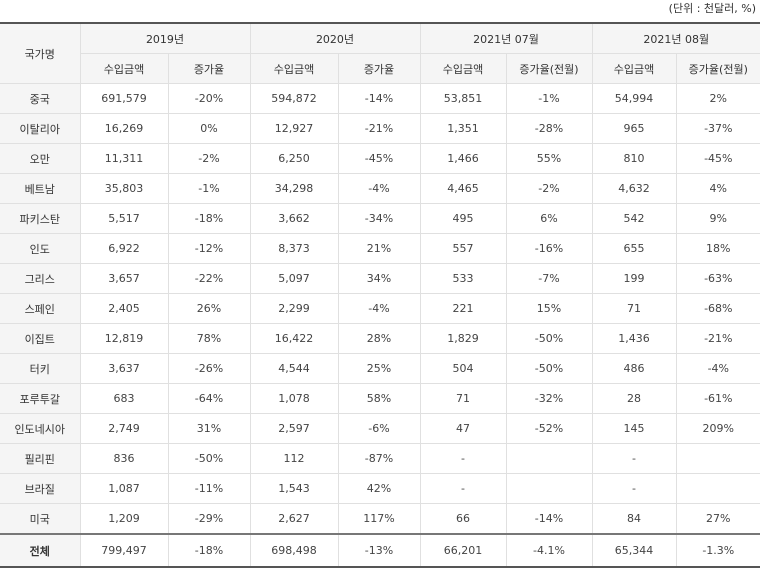 The height and width of the screenshot is (568, 760). What do you see at coordinates (463, 550) in the screenshot?
I see `amount-cell: 66,201` at bounding box center [463, 550].